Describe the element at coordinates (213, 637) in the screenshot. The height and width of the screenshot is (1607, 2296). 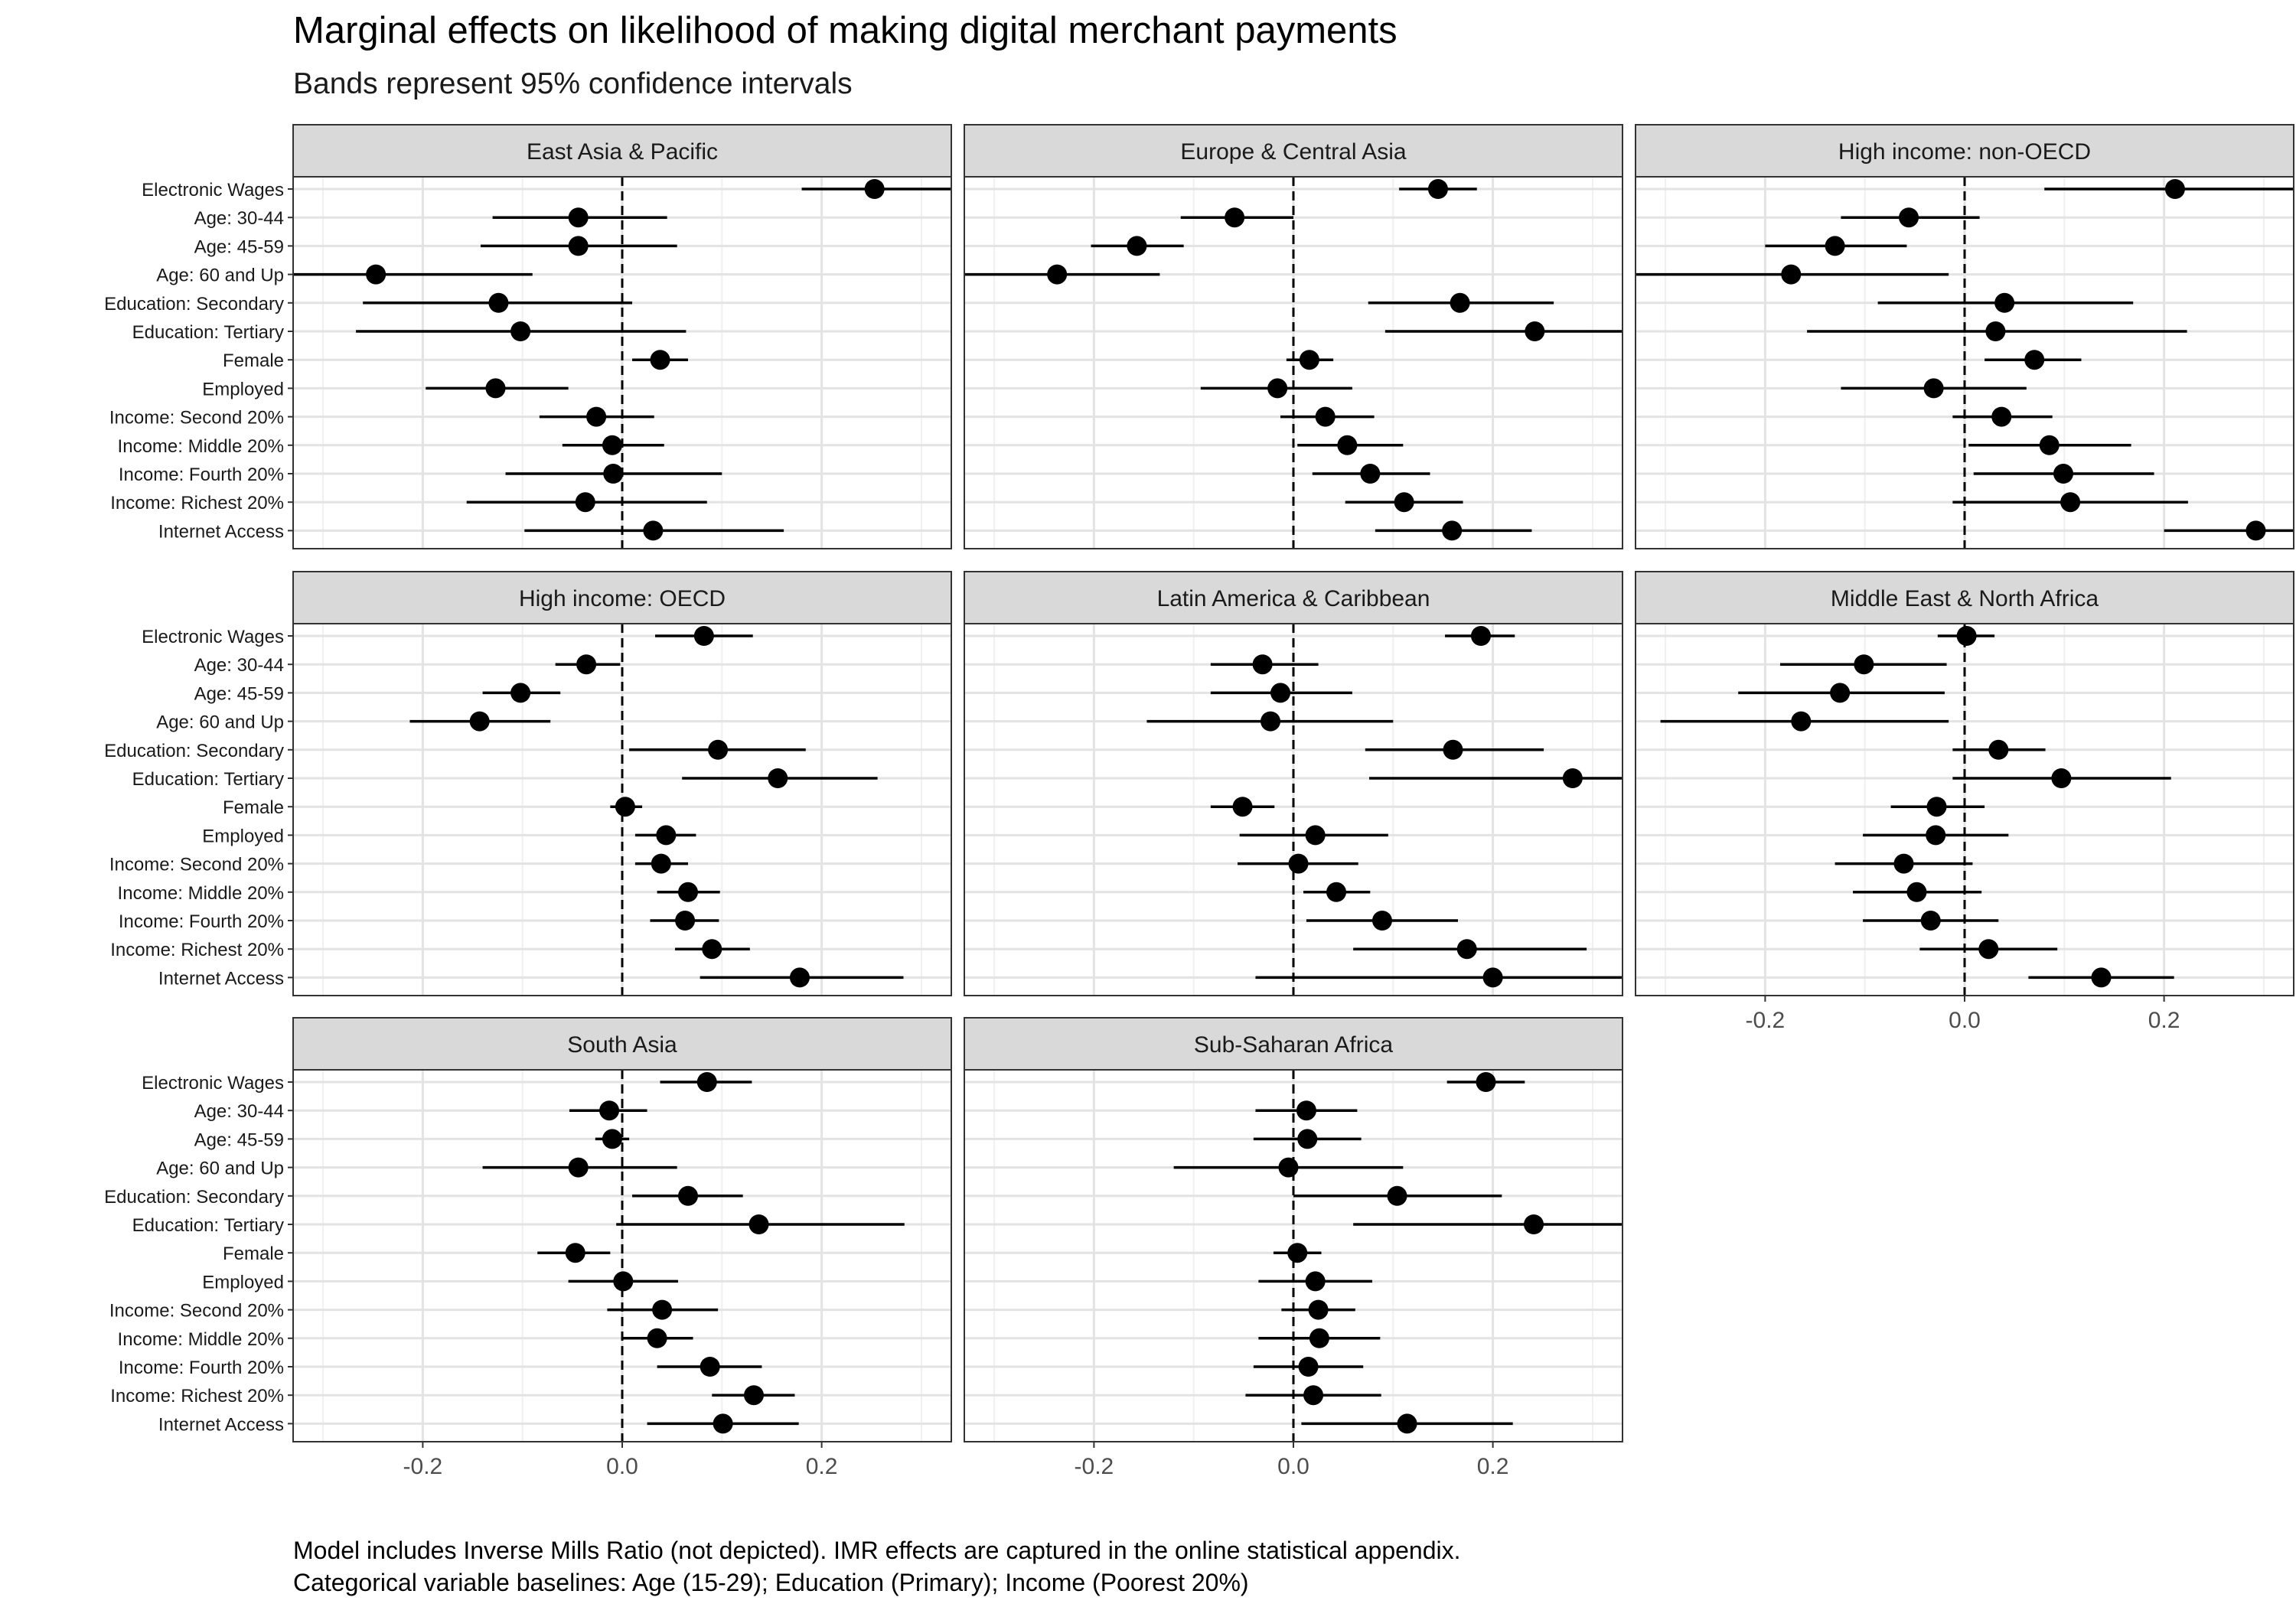
I see `y-tick-label: Electronic Wages` at that location.